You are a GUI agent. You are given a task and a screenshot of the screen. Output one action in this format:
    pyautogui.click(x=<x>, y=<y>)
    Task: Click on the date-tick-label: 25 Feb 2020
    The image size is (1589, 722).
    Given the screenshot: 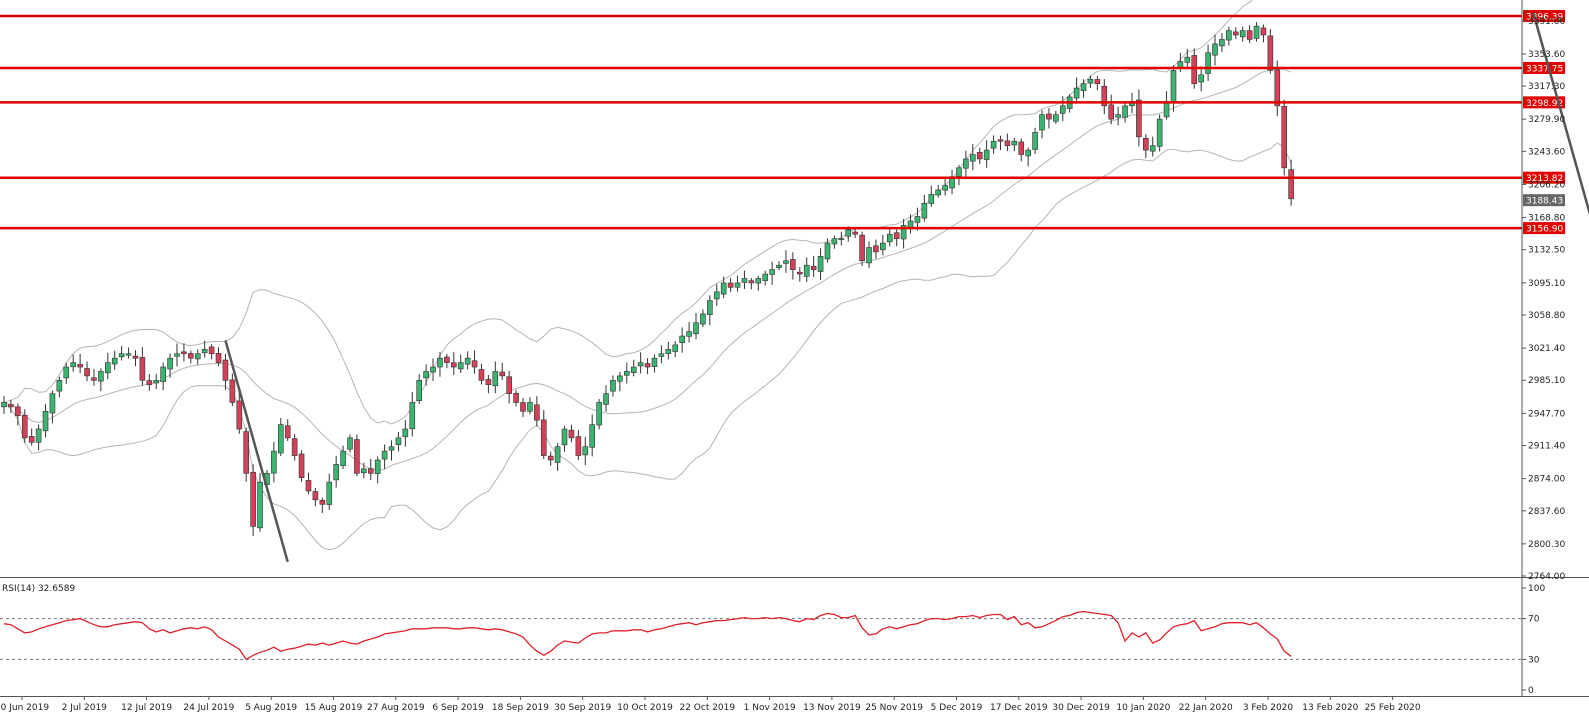 What is the action you would take?
    pyautogui.click(x=1393, y=708)
    